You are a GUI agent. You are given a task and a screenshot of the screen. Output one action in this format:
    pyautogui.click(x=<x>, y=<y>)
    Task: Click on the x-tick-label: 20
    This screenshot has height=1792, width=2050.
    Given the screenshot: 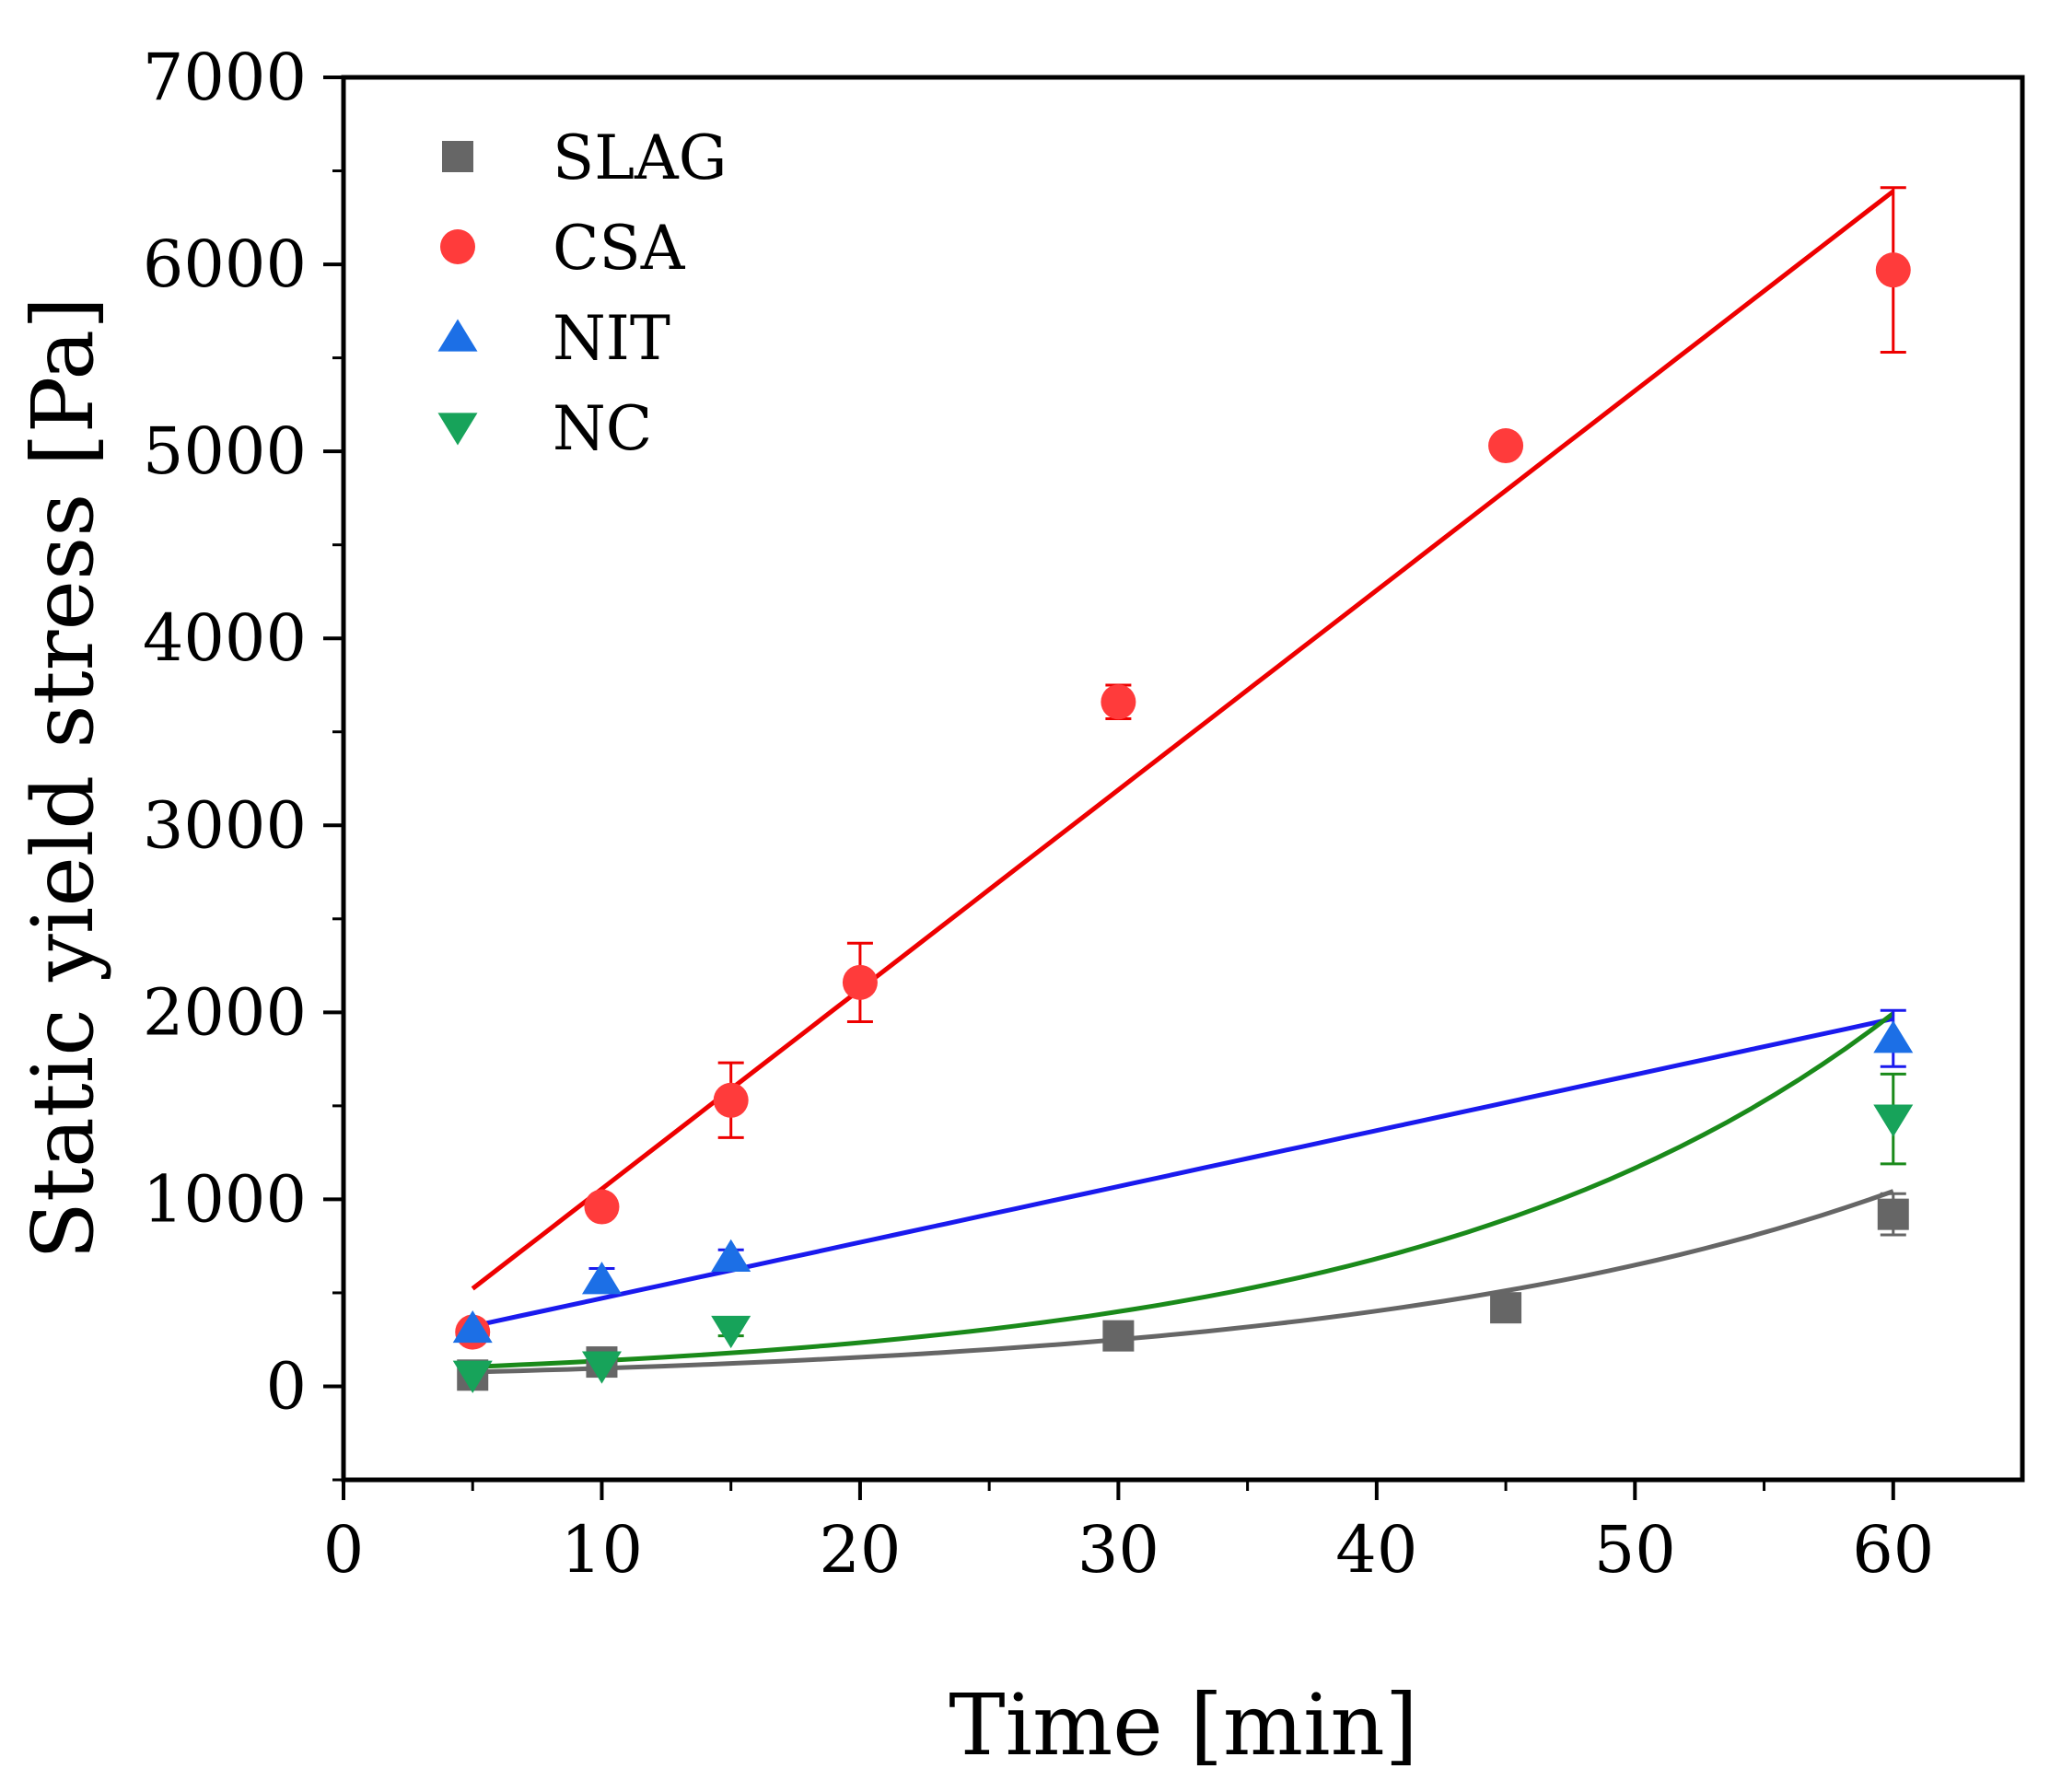 What is the action you would take?
    pyautogui.click(x=860, y=1550)
    